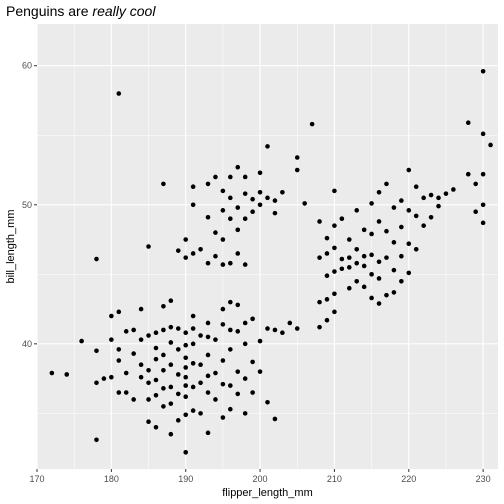 This screenshot has height=504, width=504. I want to click on chart-title-emphasis: really cool, so click(124, 11).